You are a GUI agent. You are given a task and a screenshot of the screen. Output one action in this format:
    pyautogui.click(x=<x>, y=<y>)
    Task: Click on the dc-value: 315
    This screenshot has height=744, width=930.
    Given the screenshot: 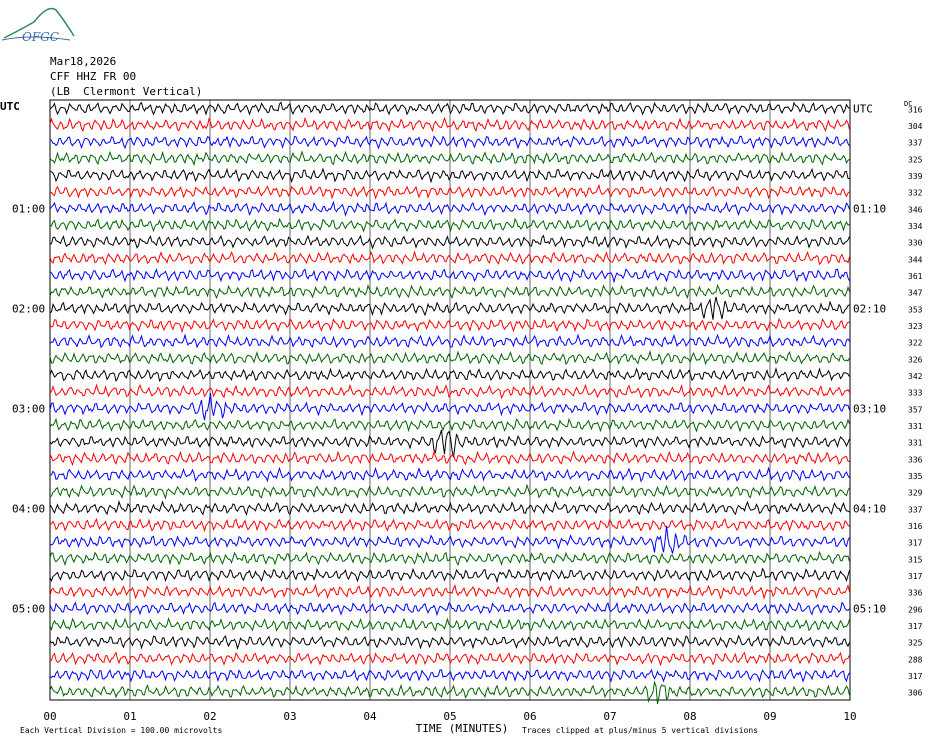 What is the action you would take?
    pyautogui.click(x=915, y=559)
    